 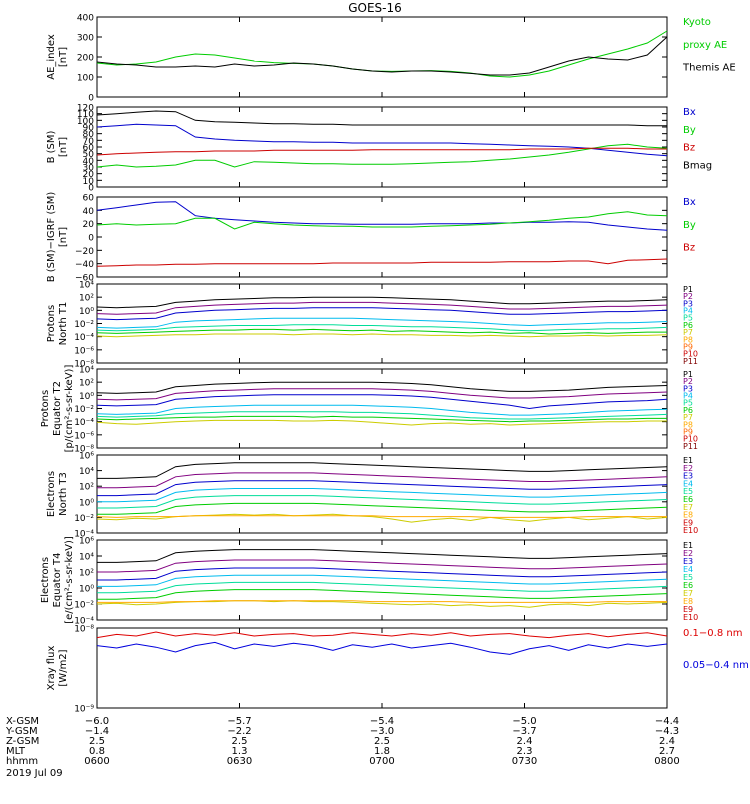 I want to click on ephemeris-value: −5.7, so click(x=239, y=721).